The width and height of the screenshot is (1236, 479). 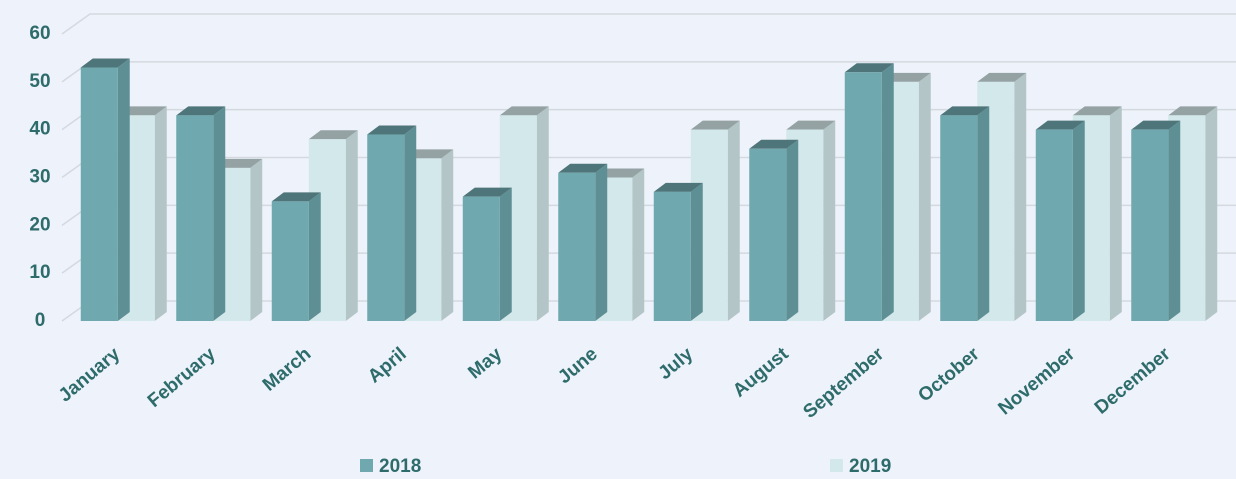 I want to click on x-tick-label: June, so click(x=577, y=366).